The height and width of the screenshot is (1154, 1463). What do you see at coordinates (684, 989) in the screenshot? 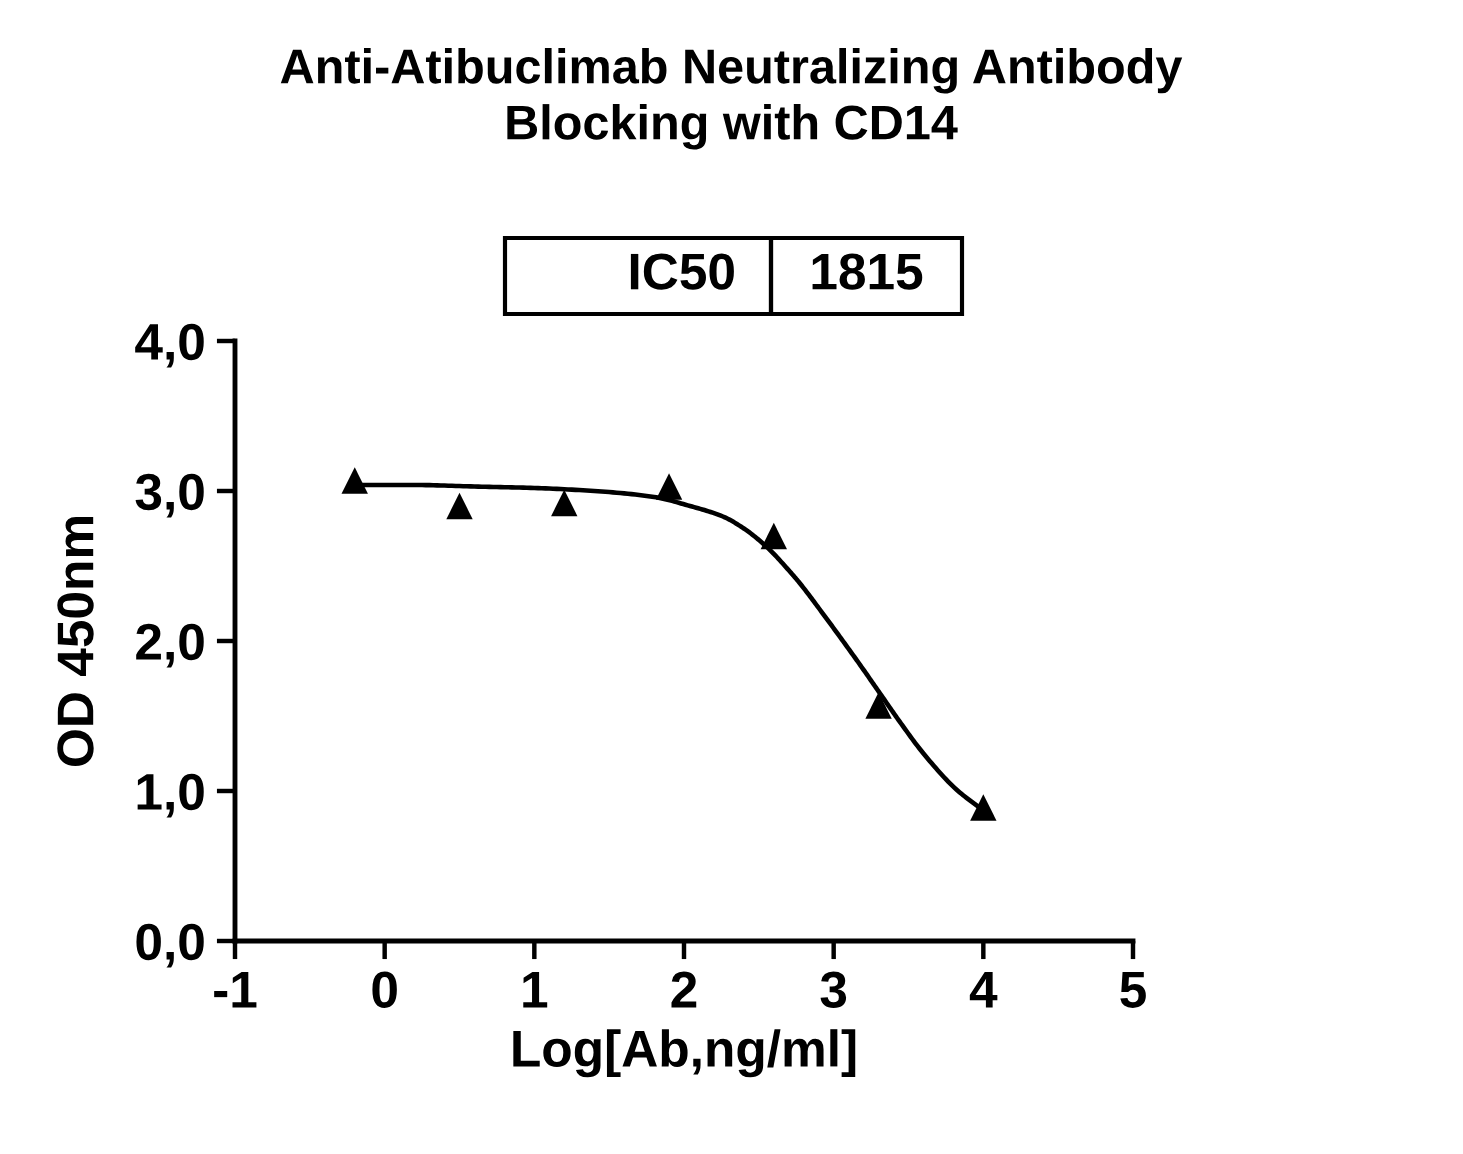
I see `x-tick-label: 2` at bounding box center [684, 989].